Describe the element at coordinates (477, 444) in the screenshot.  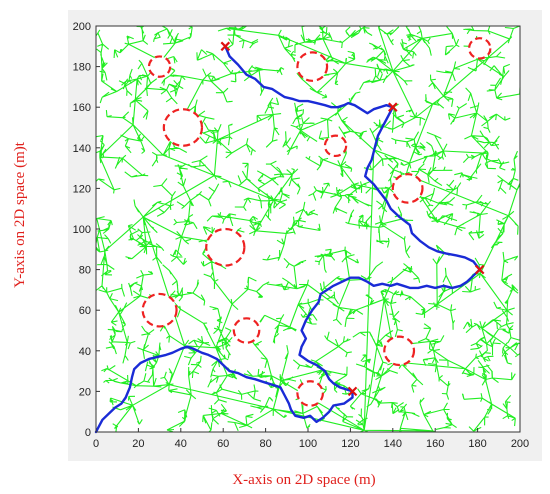
I see `x-tick-label: 180` at that location.